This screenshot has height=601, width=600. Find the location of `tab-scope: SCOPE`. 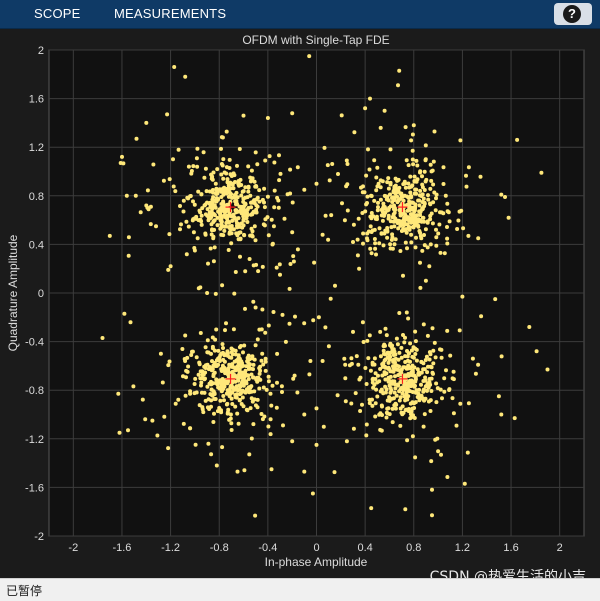

tab-scope: SCOPE is located at coordinates (57, 13).